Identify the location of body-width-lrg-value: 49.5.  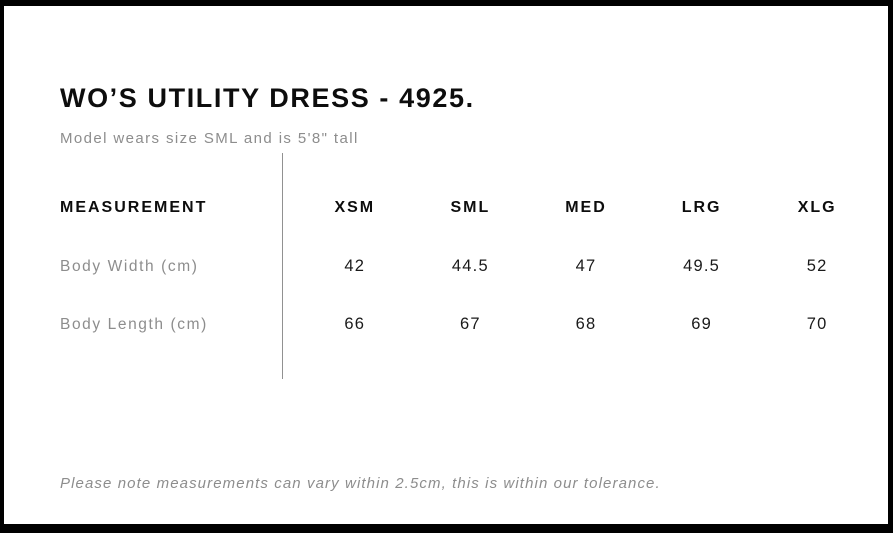
(702, 266).